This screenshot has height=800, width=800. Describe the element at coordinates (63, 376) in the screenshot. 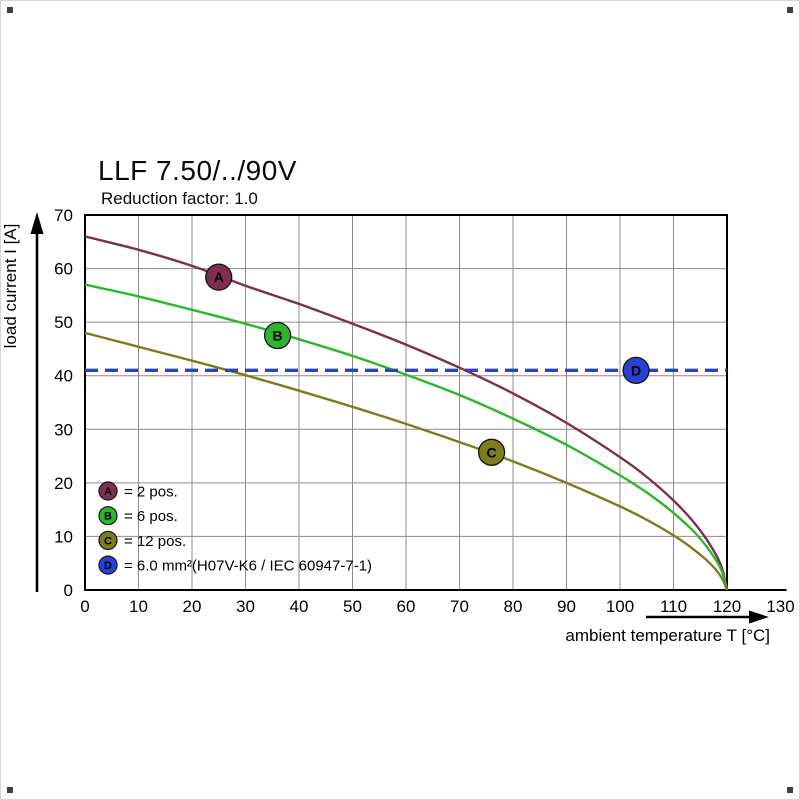

I see `y-tick-label: 40` at that location.